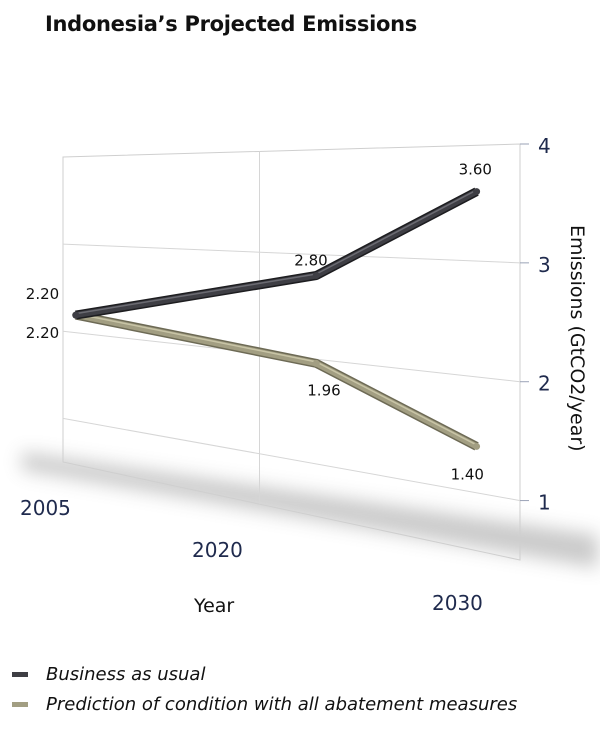 The image size is (600, 736). I want to click on y-tick-label: 1, so click(544, 503).